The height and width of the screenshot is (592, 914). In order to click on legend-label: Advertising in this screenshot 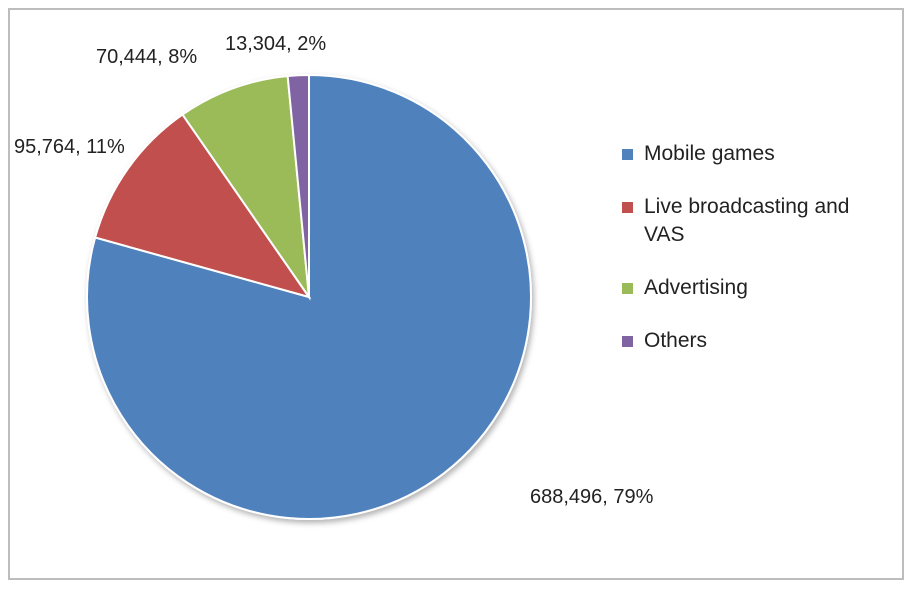, I will do `click(696, 287)`.